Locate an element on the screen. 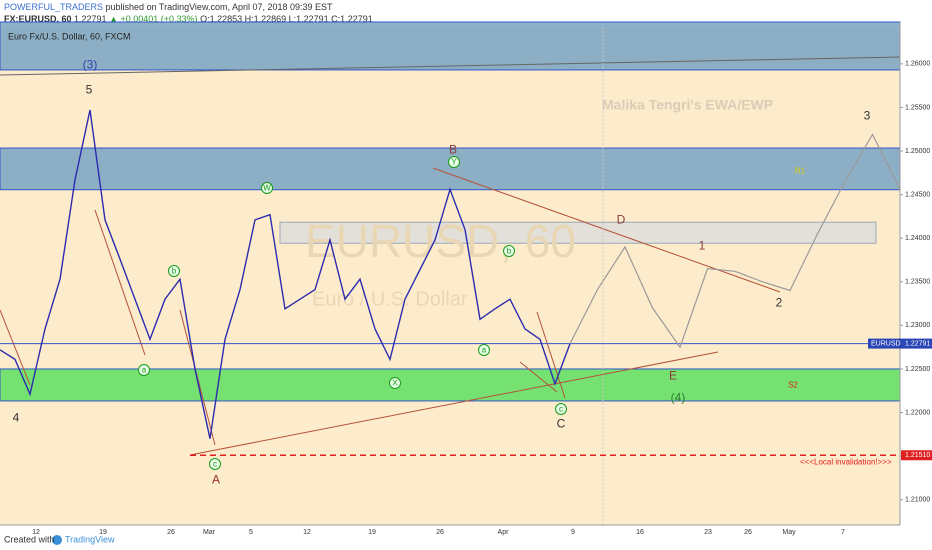 The height and width of the screenshot is (550, 932). axis-bg is located at coordinates (916, 276).